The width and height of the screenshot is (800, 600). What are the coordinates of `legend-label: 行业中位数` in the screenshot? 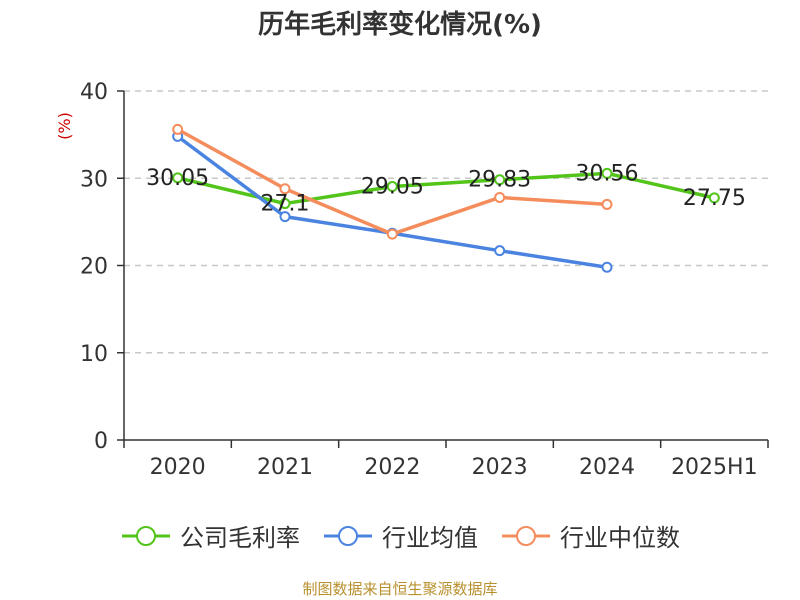 It's located at (620, 538).